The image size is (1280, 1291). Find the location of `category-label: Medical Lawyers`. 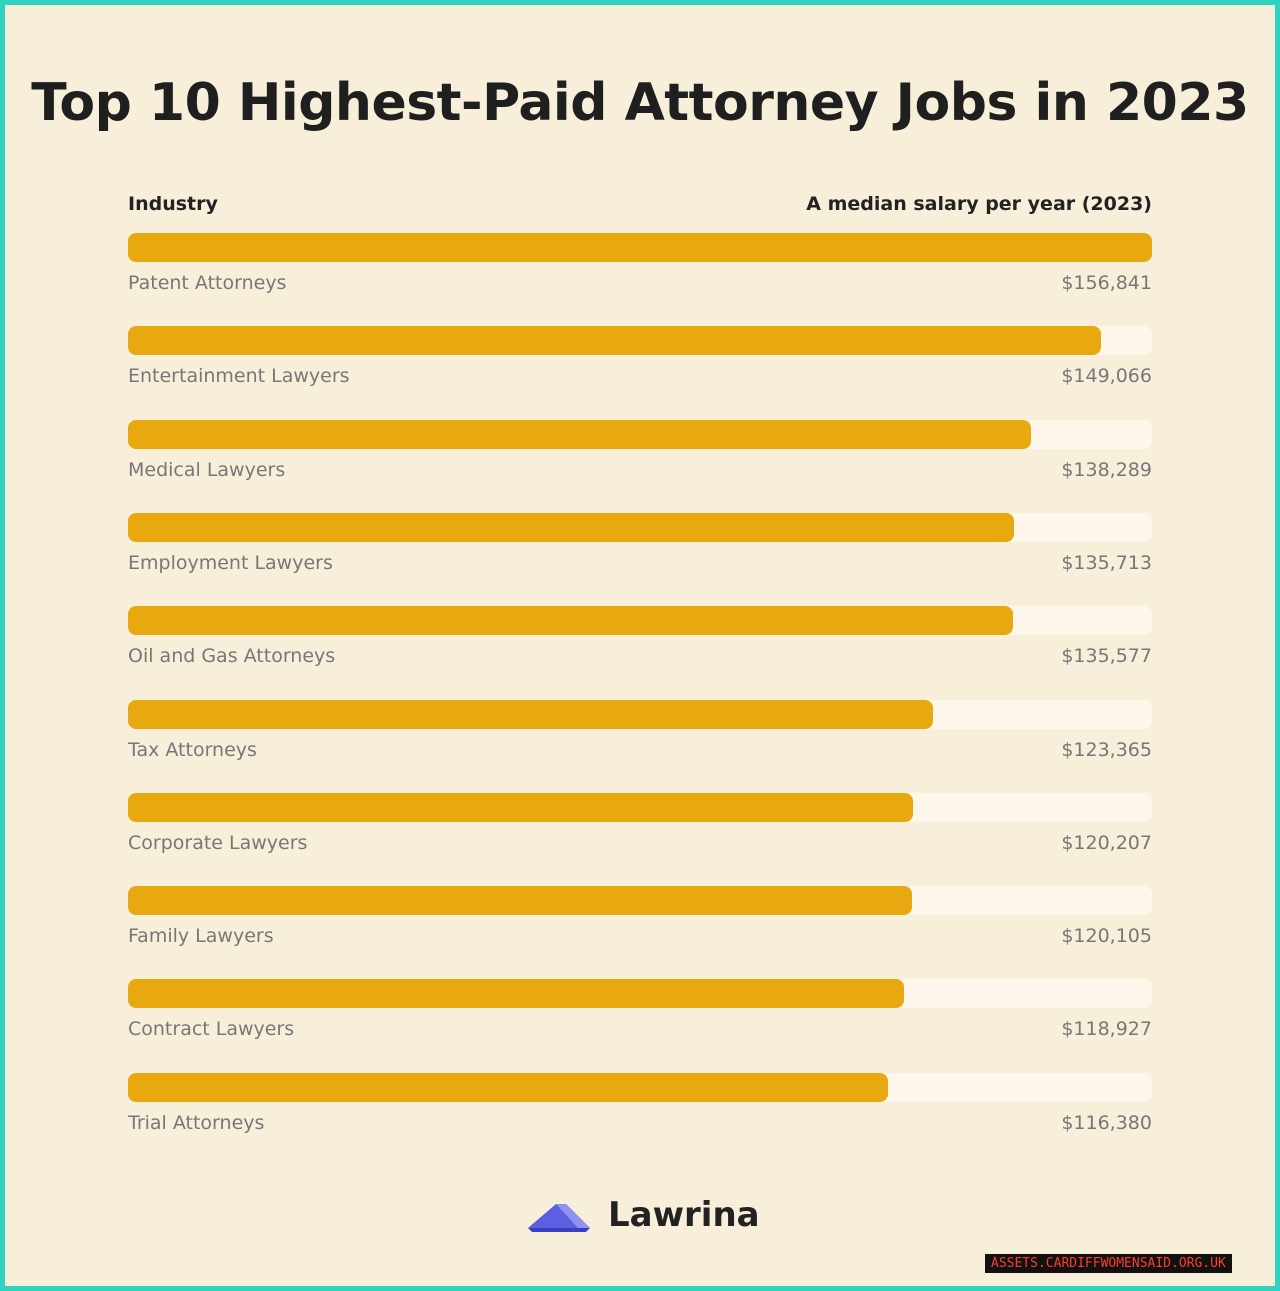

category-label: Medical Lawyers is located at coordinates (207, 469).